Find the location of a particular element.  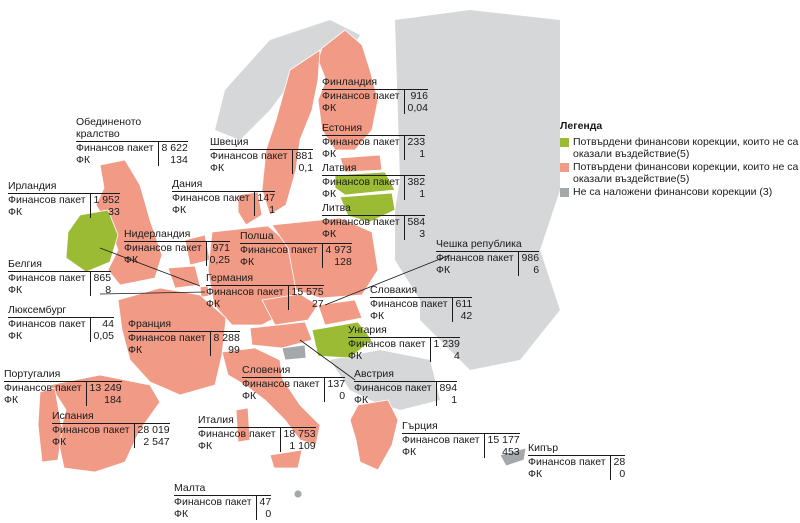

map-cyprus is located at coordinates (513, 457).